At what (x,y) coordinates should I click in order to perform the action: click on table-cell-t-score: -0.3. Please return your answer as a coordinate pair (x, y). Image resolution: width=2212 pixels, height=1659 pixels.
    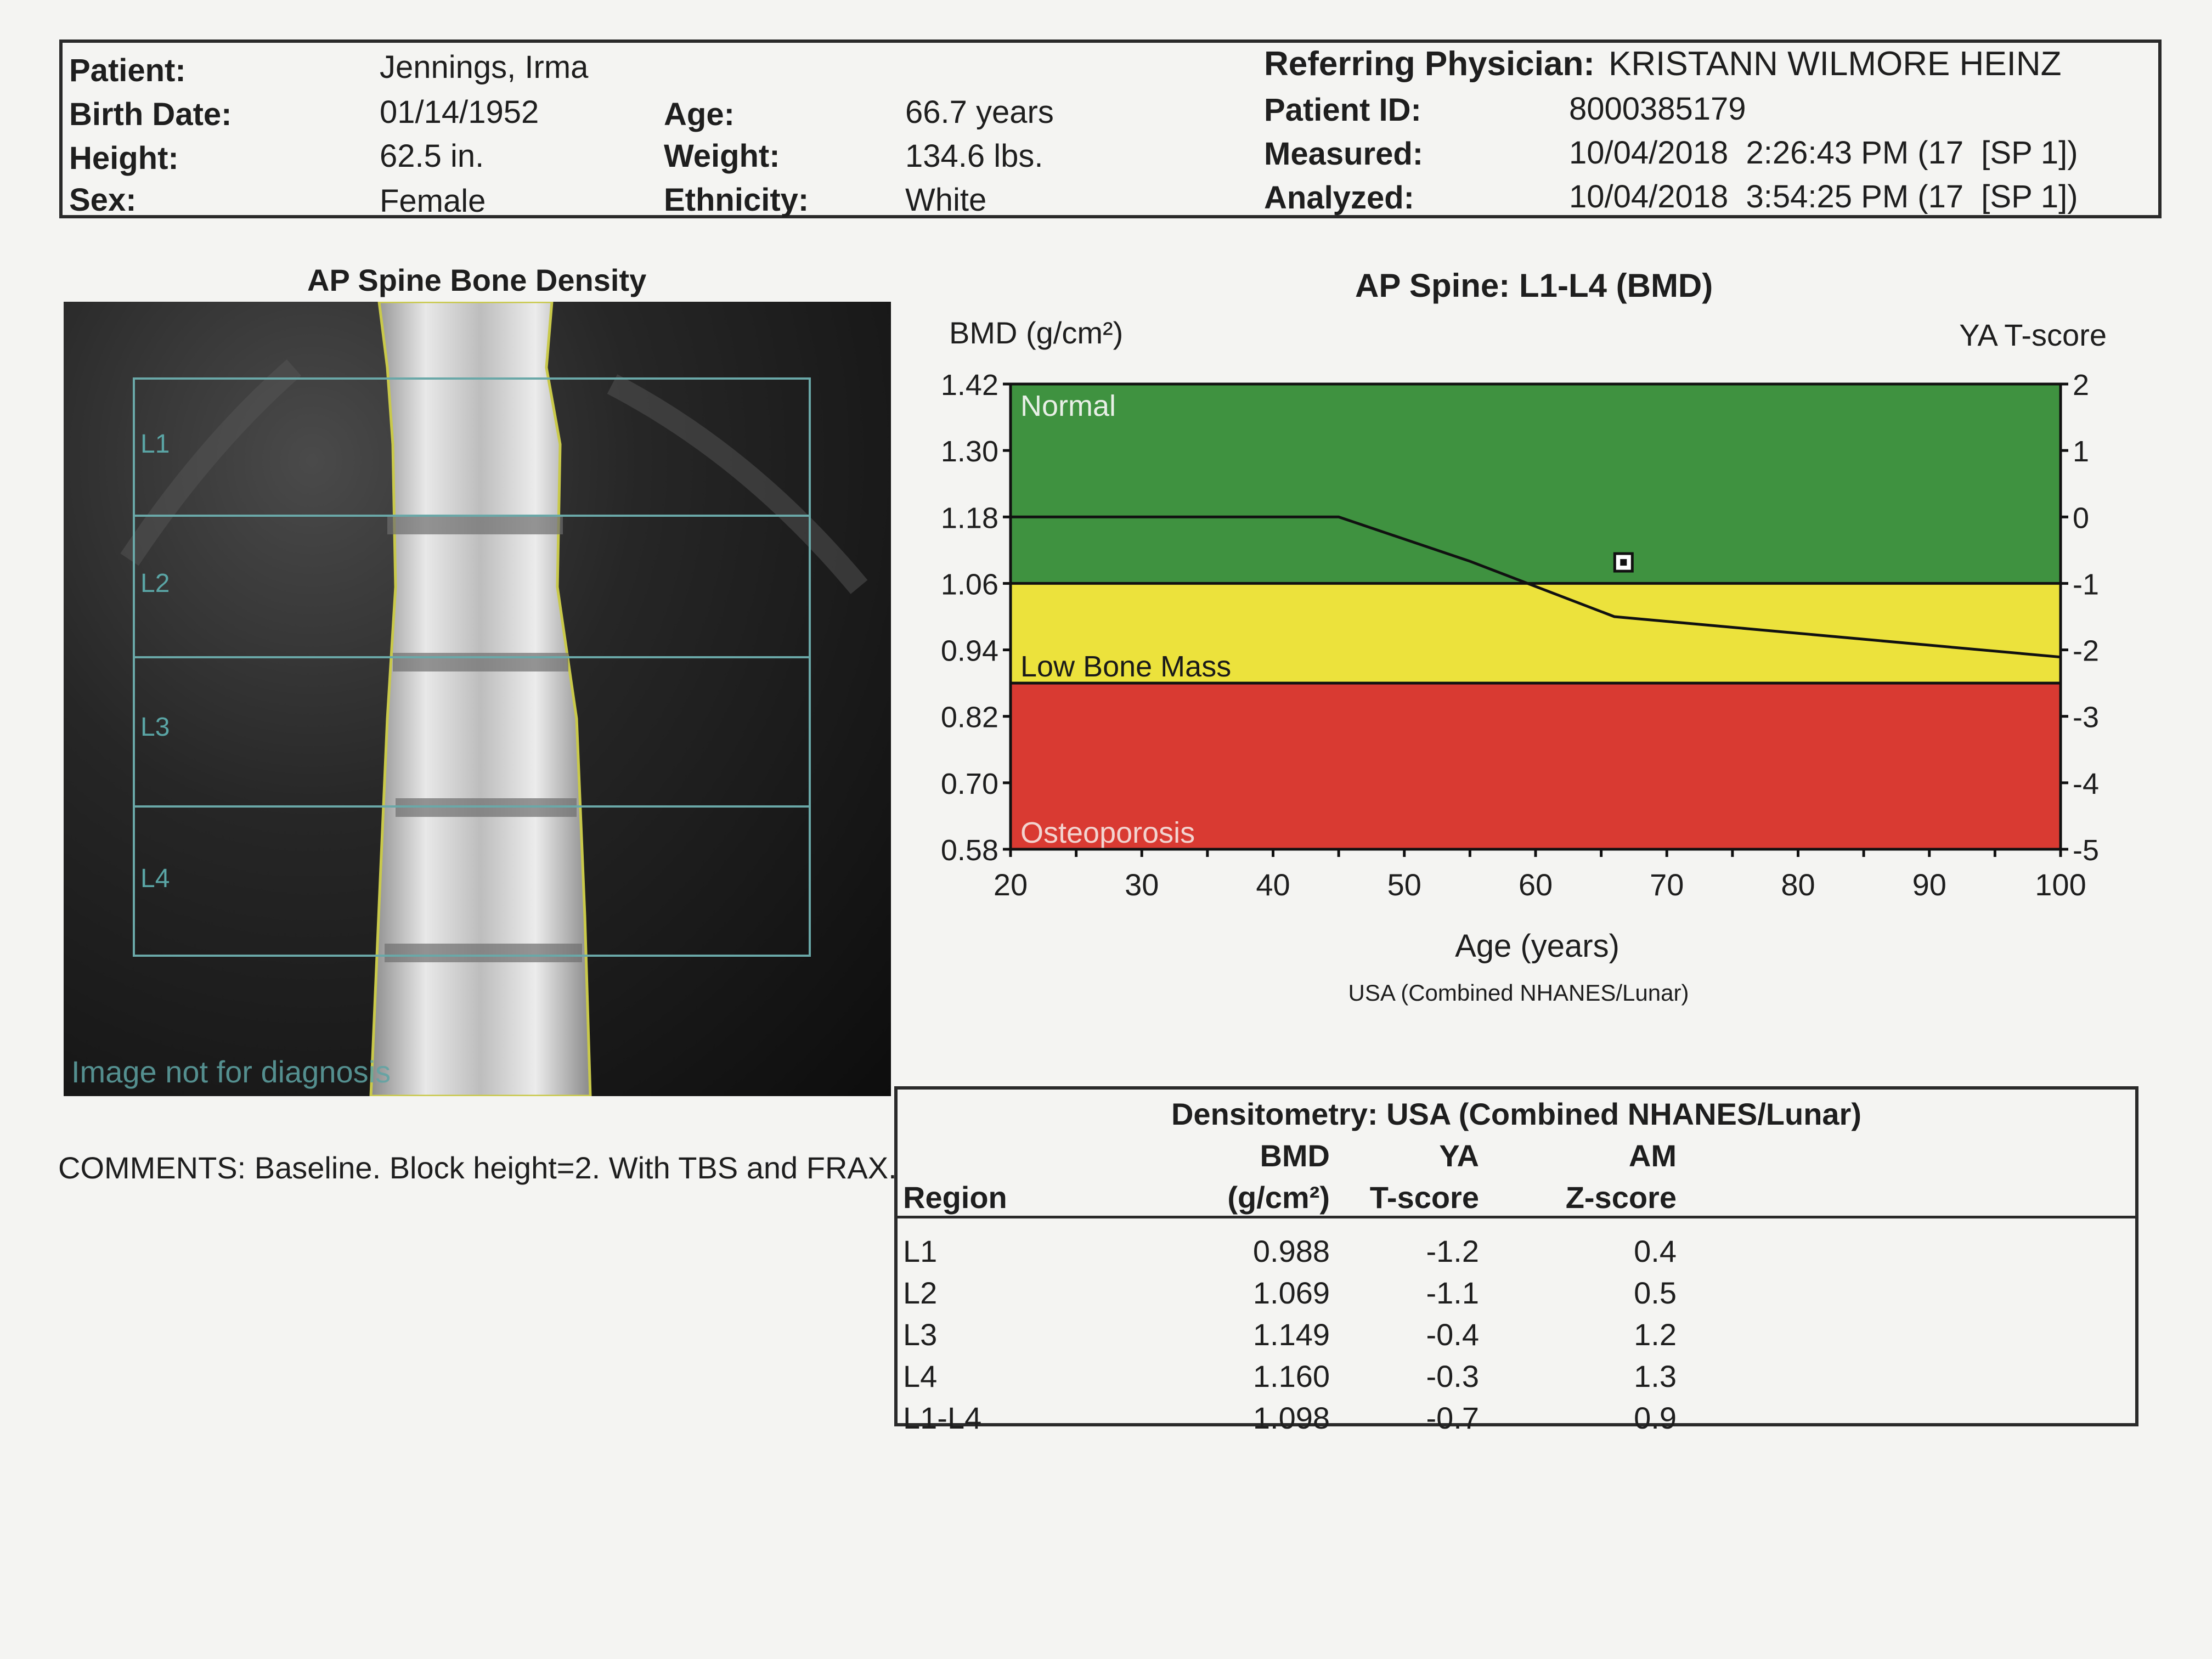
    Looking at the image, I should click on (1453, 1376).